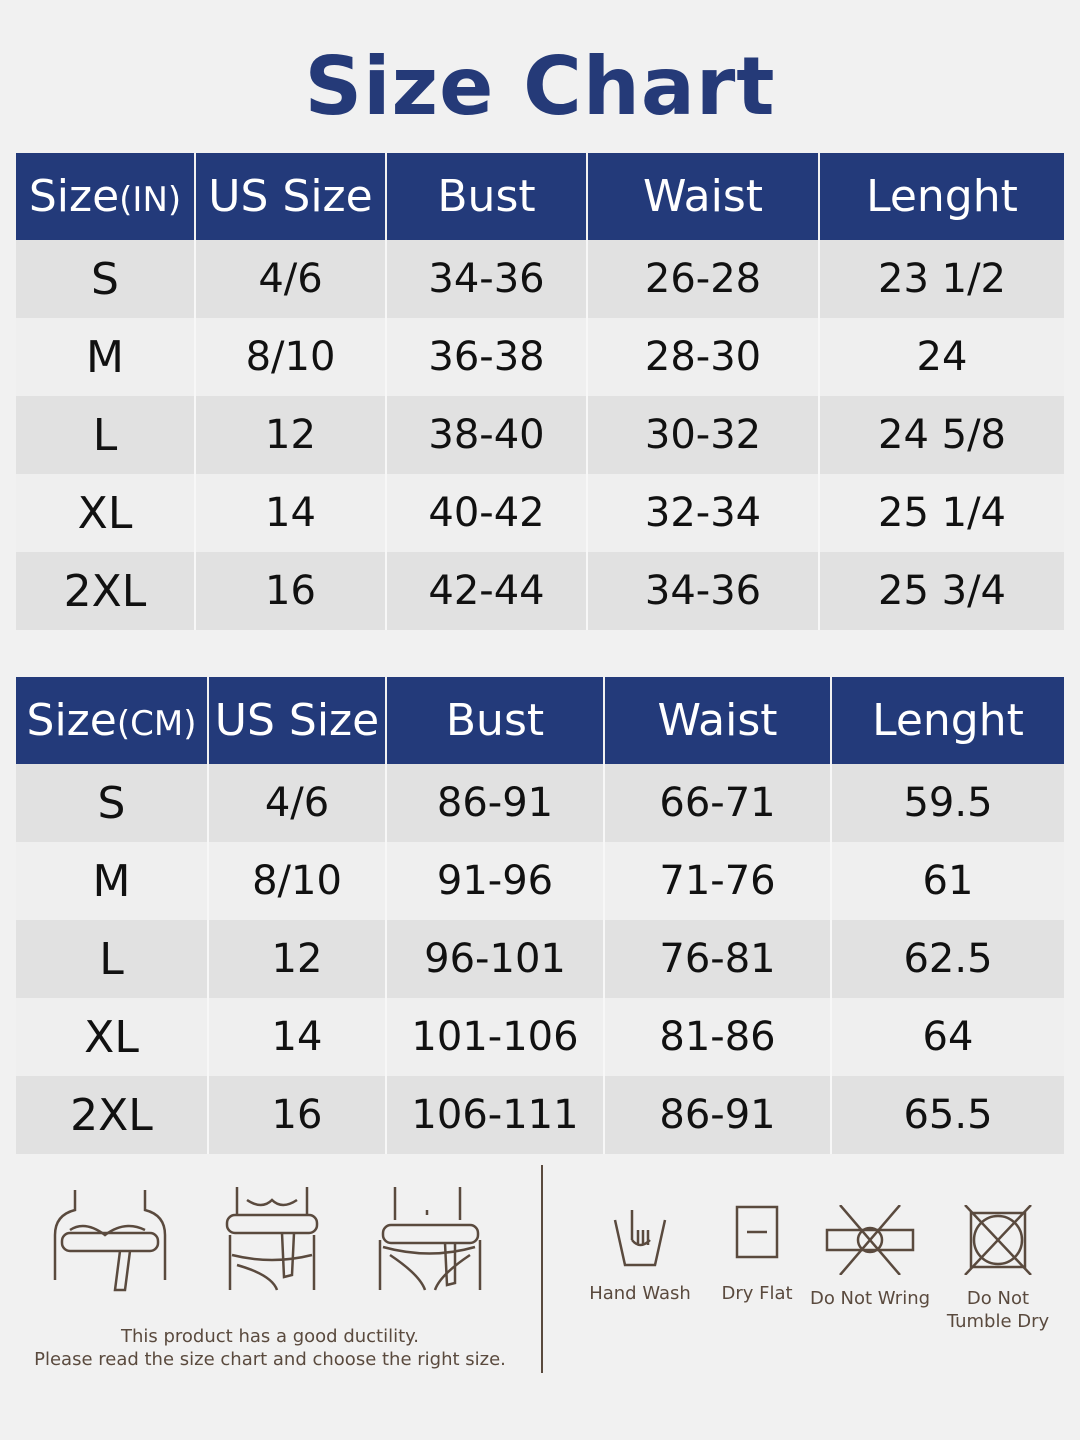 The height and width of the screenshot is (1440, 1080). I want to click on table-cell: 28-30, so click(702, 357).